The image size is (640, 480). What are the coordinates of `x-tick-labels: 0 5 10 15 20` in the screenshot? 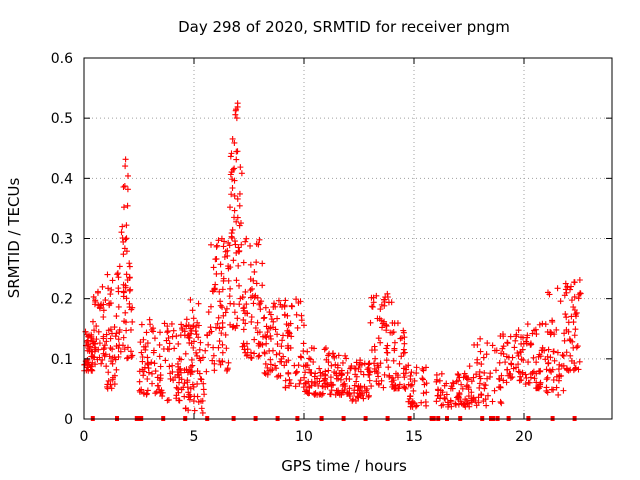 It's located at (306, 437).